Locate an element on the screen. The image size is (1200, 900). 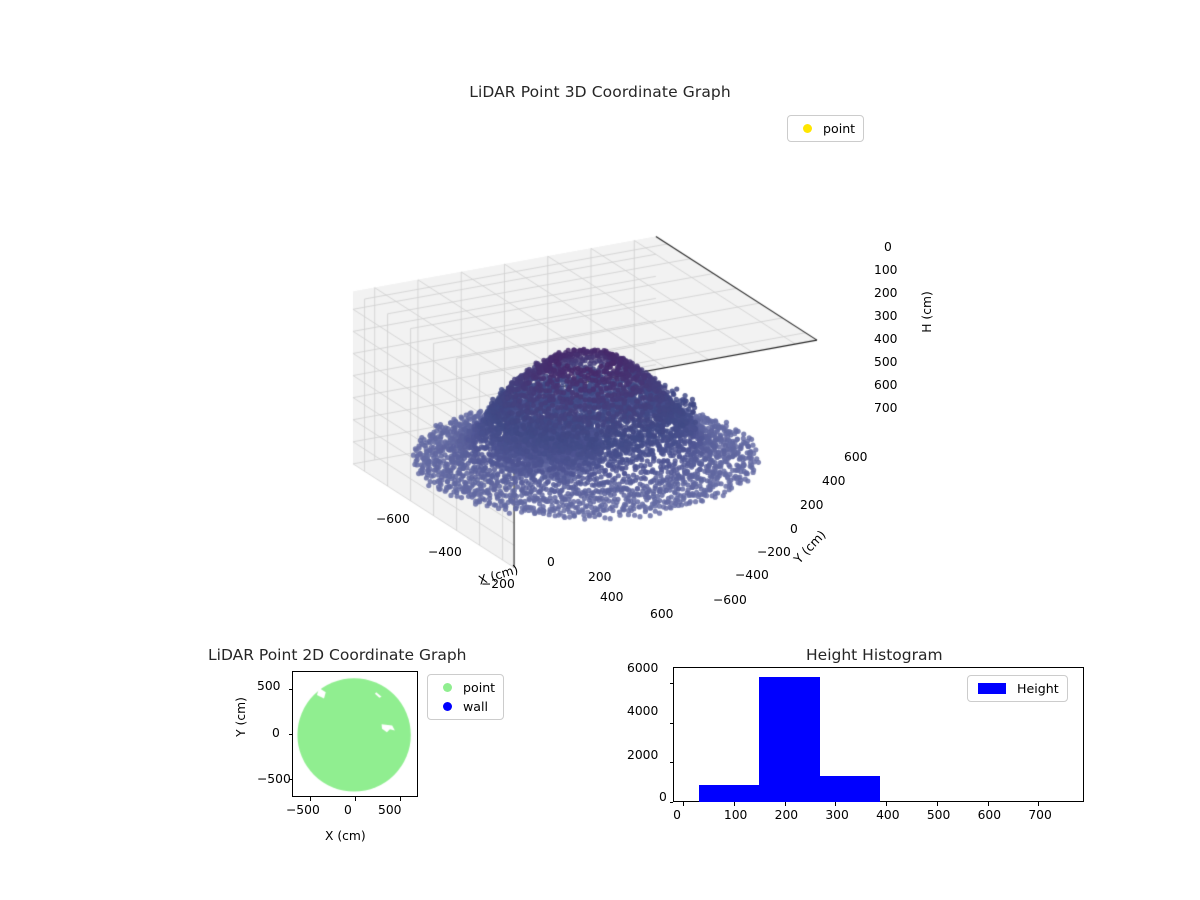
plot2d-ylabel: Y (cm) is located at coordinates (240, 717).